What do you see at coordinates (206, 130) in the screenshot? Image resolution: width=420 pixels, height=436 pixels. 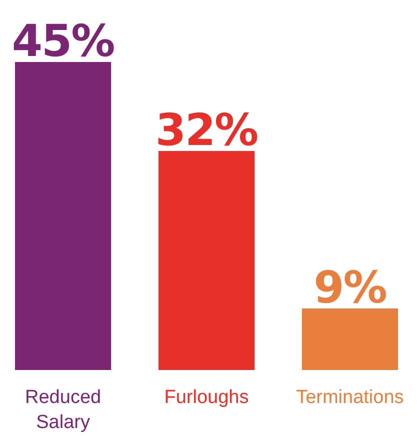 I see `data-label: 32%` at bounding box center [206, 130].